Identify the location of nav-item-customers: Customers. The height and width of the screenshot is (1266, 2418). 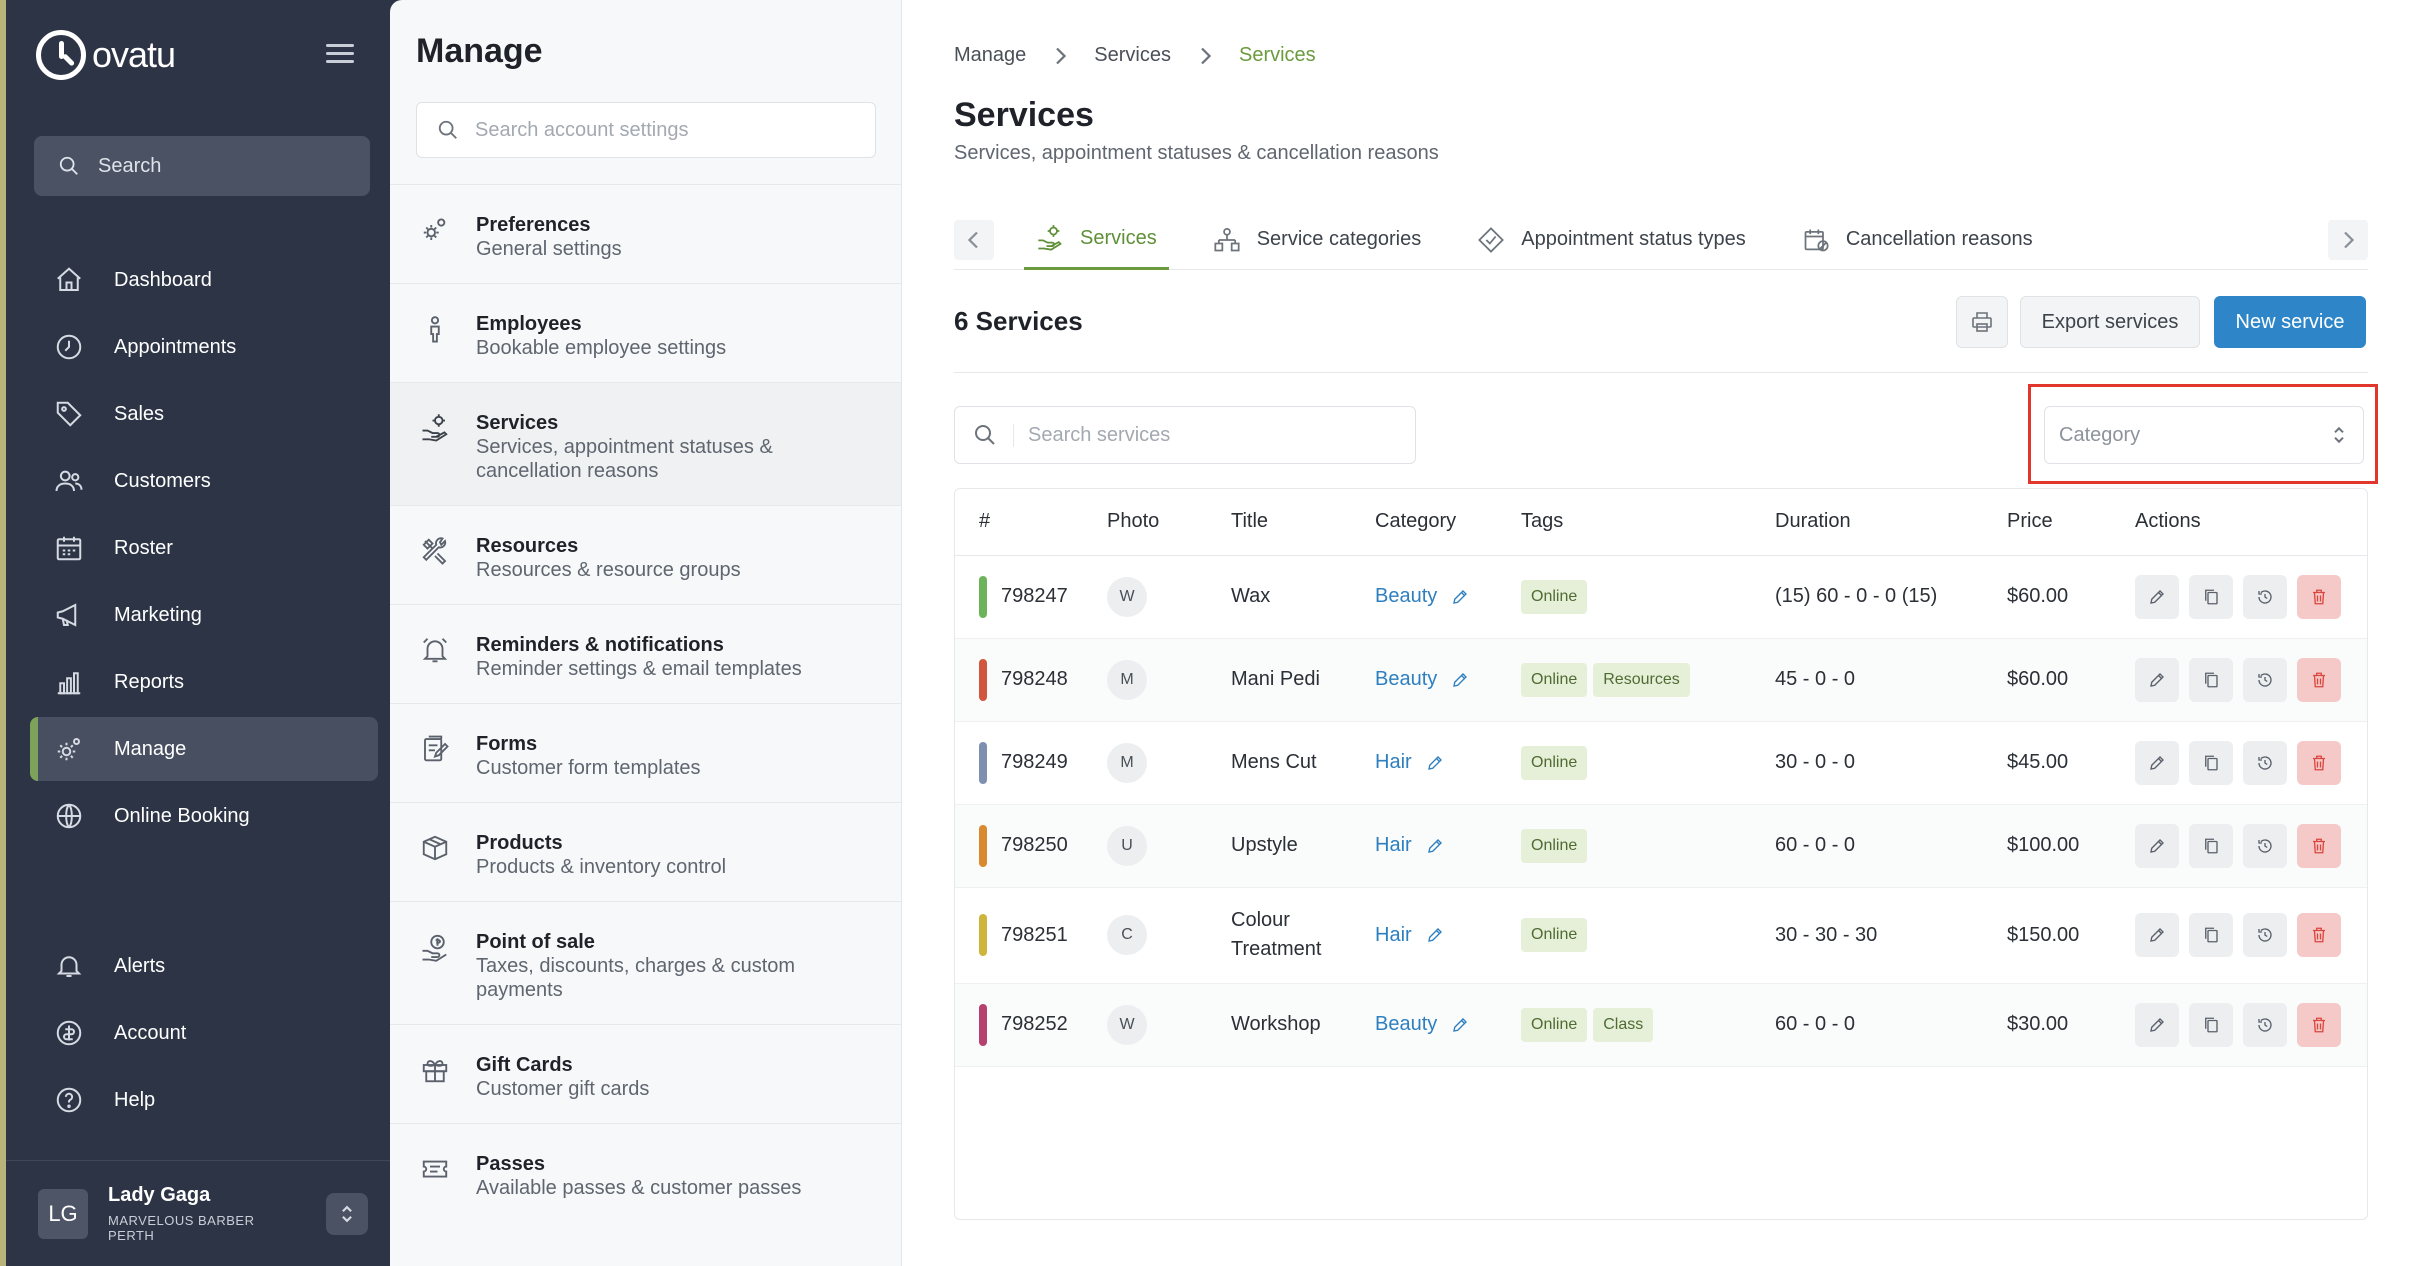
(204, 481).